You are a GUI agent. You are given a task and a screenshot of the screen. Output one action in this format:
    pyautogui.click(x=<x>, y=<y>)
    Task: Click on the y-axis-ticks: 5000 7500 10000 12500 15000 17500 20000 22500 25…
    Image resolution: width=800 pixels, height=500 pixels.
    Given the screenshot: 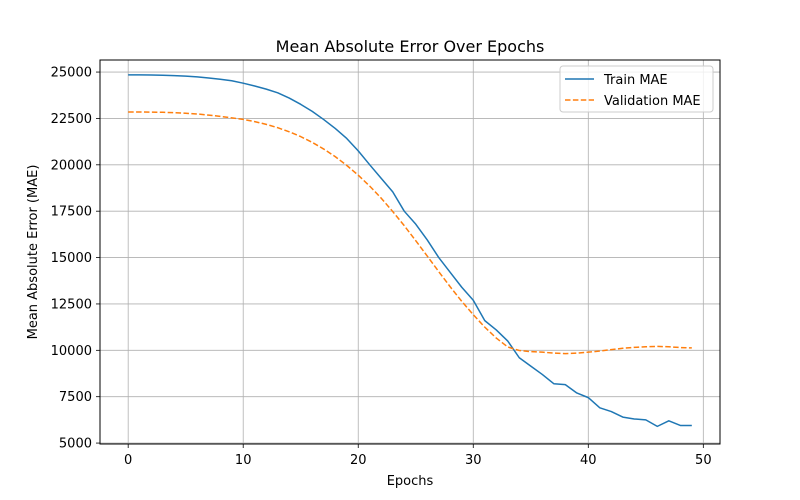 What is the action you would take?
    pyautogui.click(x=75, y=259)
    